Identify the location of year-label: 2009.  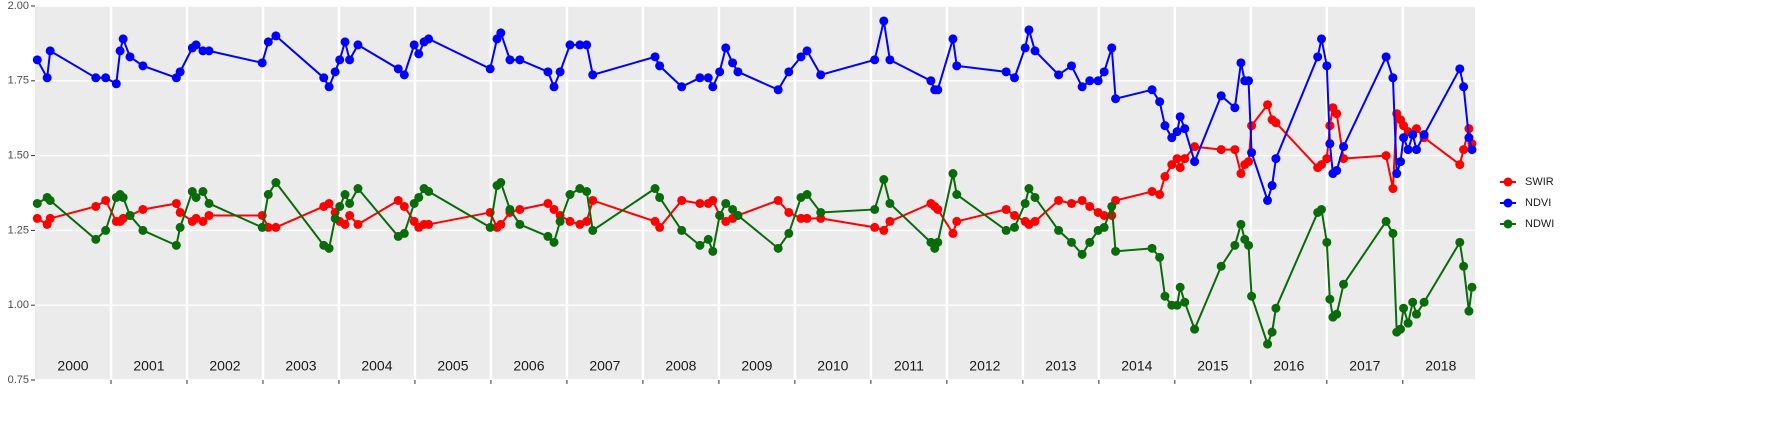
(756, 366).